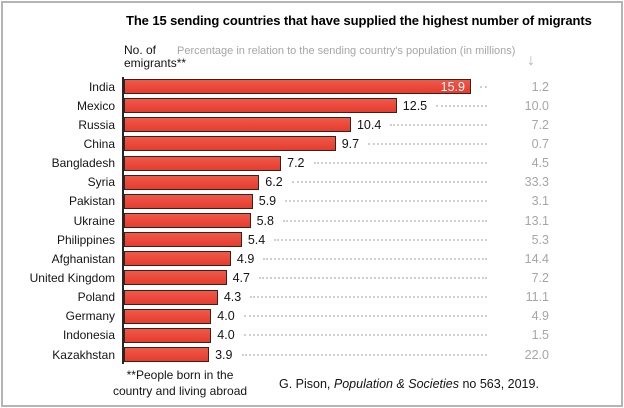 This screenshot has width=624, height=408. What do you see at coordinates (83, 354) in the screenshot?
I see `country-label: Kazakhstan` at bounding box center [83, 354].